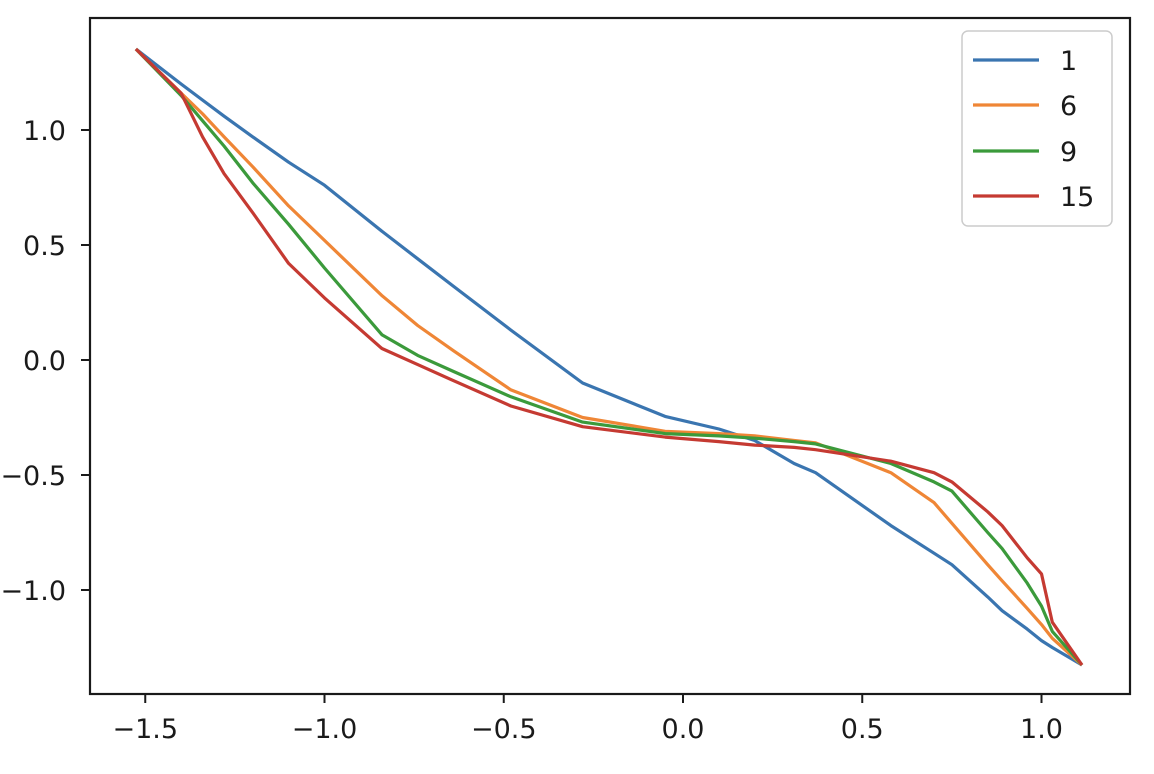 The width and height of the screenshot is (1154, 774). Describe the element at coordinates (1077, 197) in the screenshot. I see `legend-label: 15` at that location.